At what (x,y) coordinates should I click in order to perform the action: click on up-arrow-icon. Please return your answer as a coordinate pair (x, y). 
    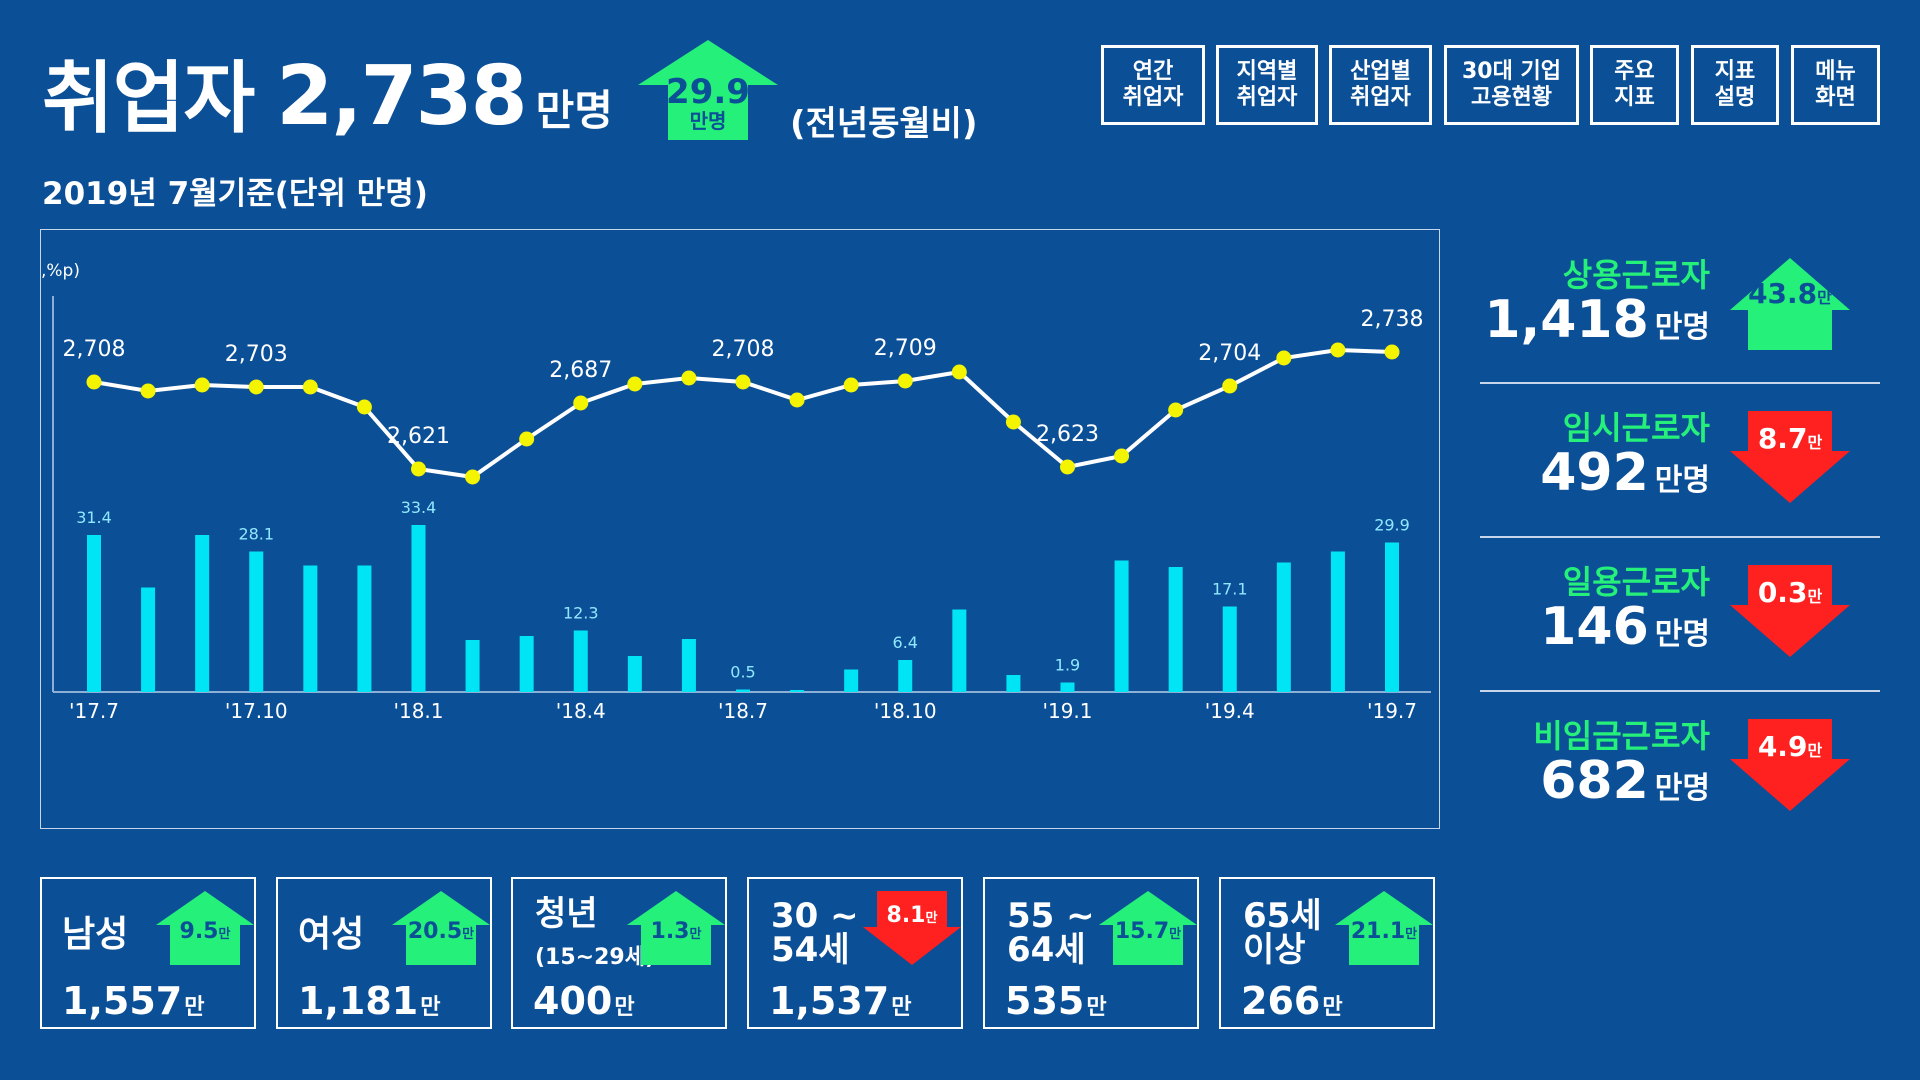
    Looking at the image, I should click on (676, 928).